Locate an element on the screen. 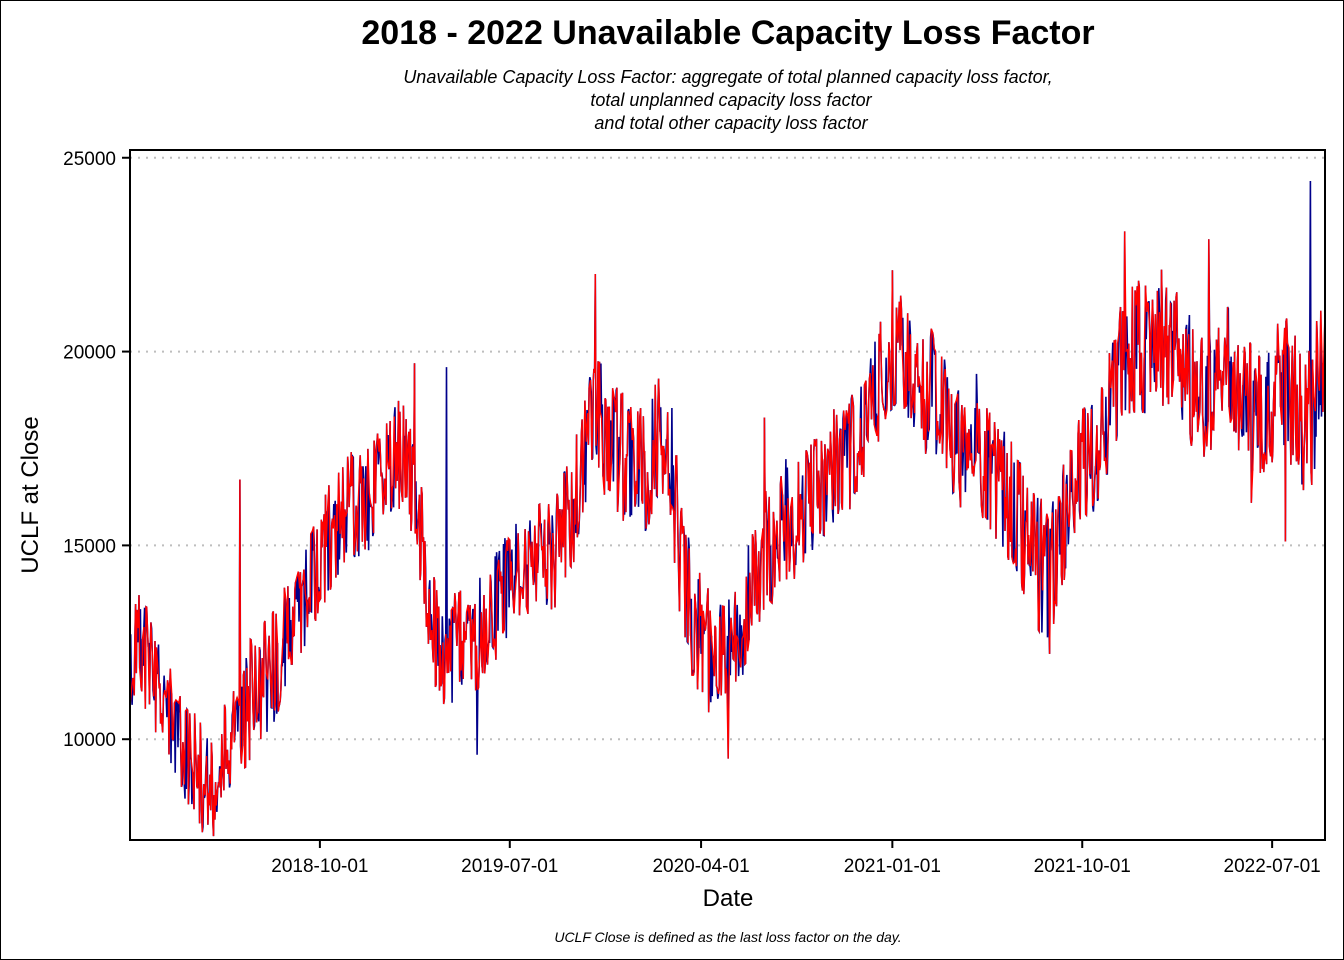  y-axis-title: UCLF at Close is located at coordinates (30, 494).